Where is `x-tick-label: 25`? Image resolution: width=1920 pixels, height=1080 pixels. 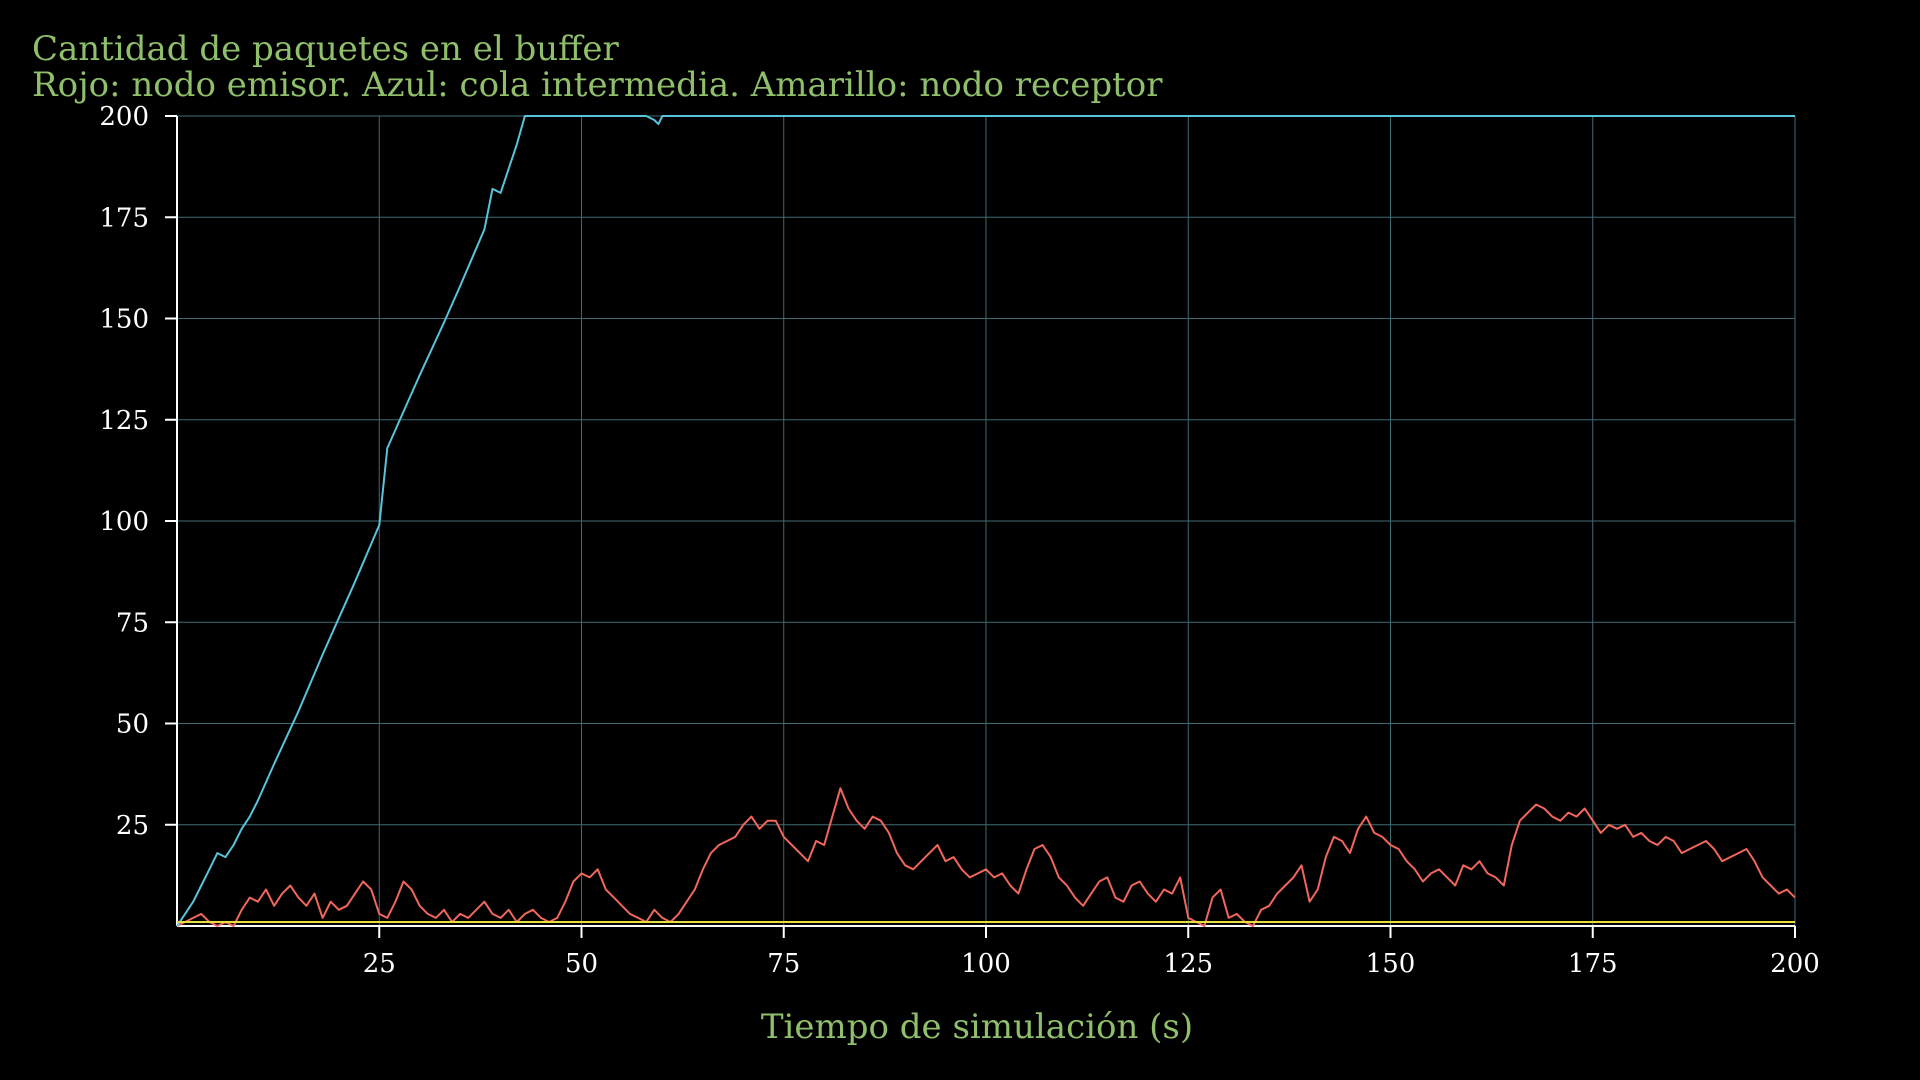 x-tick-label: 25 is located at coordinates (379, 964).